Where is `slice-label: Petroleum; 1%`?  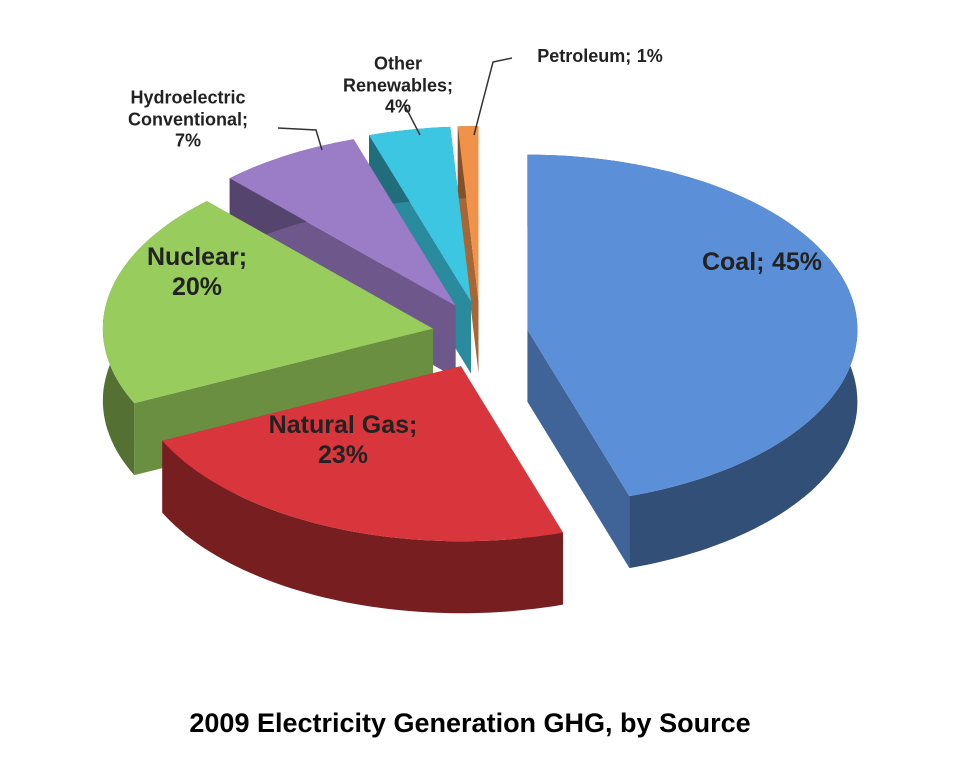
slice-label: Petroleum; 1% is located at coordinates (599, 57).